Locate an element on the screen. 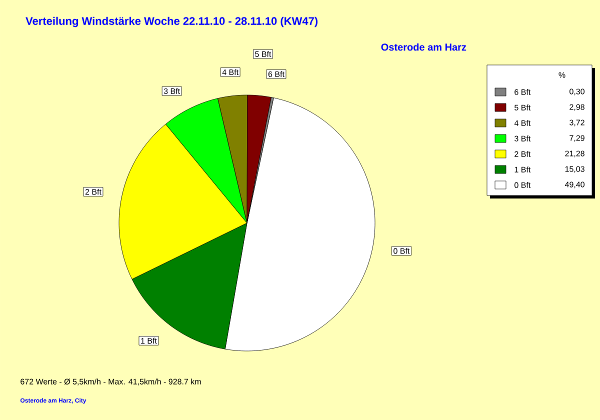 The width and height of the screenshot is (600, 420). data-label: 0,30 is located at coordinates (577, 92).